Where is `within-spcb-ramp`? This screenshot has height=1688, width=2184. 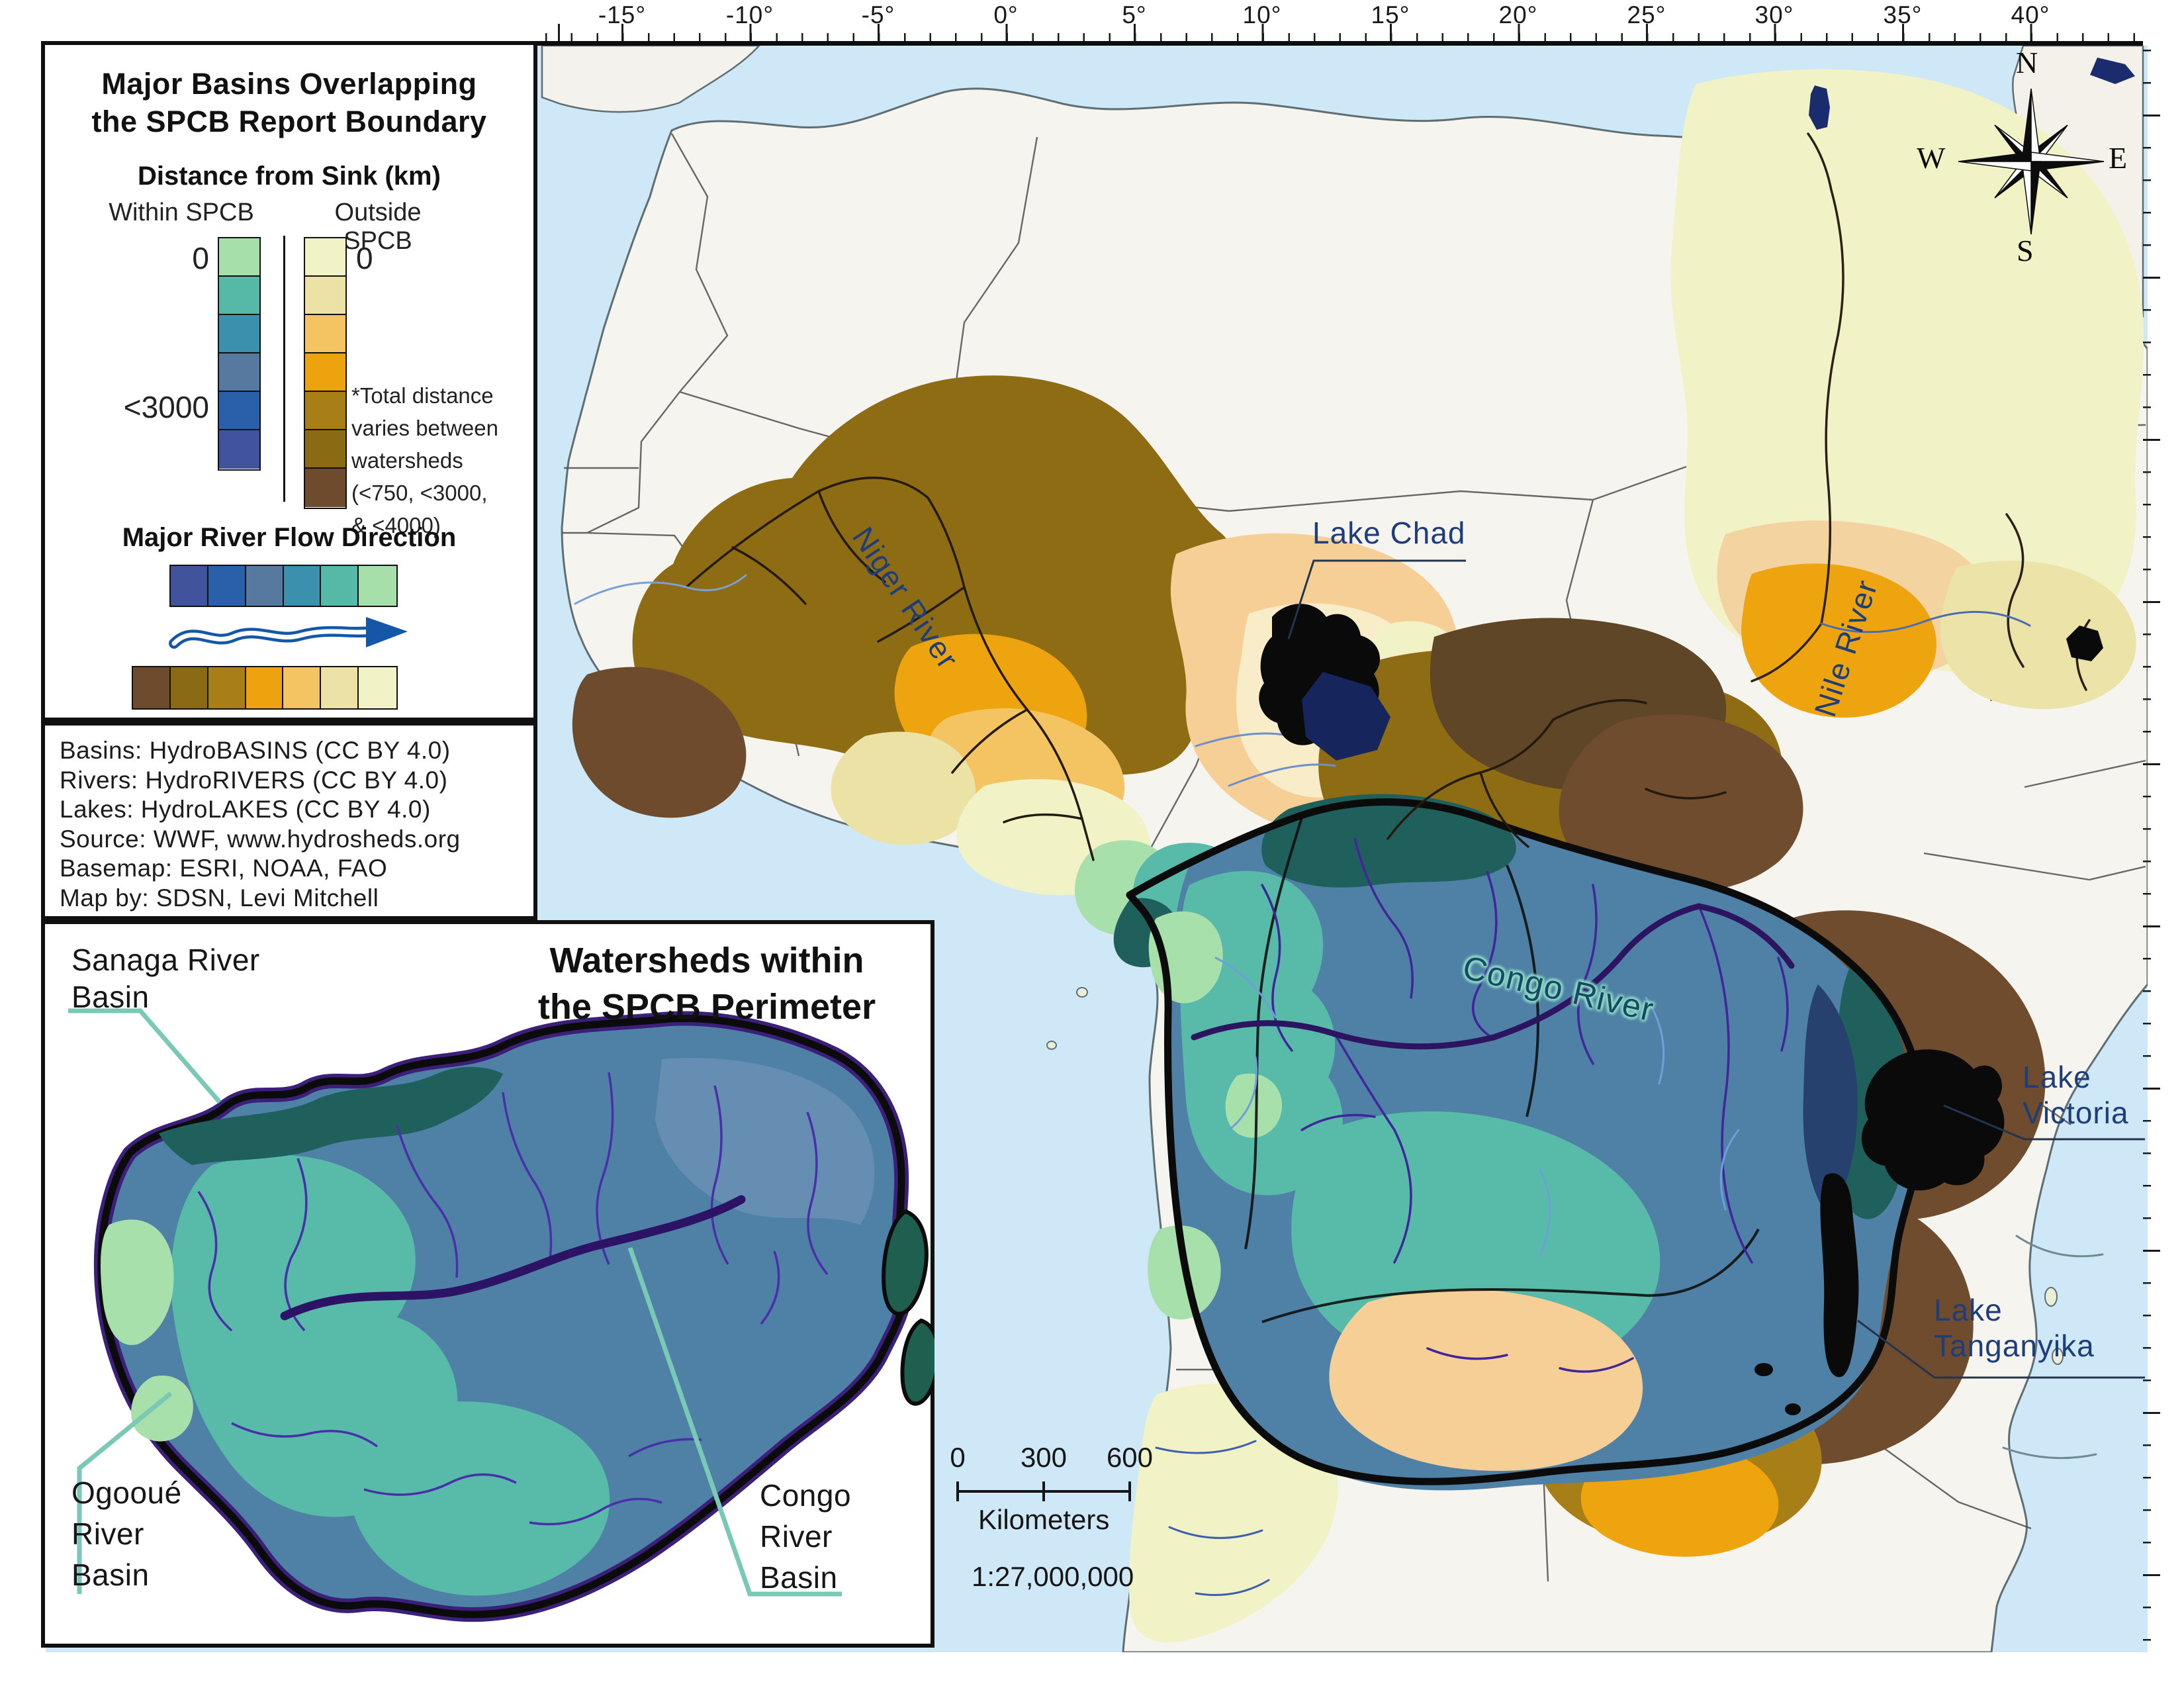 within-spcb-ramp is located at coordinates (240, 354).